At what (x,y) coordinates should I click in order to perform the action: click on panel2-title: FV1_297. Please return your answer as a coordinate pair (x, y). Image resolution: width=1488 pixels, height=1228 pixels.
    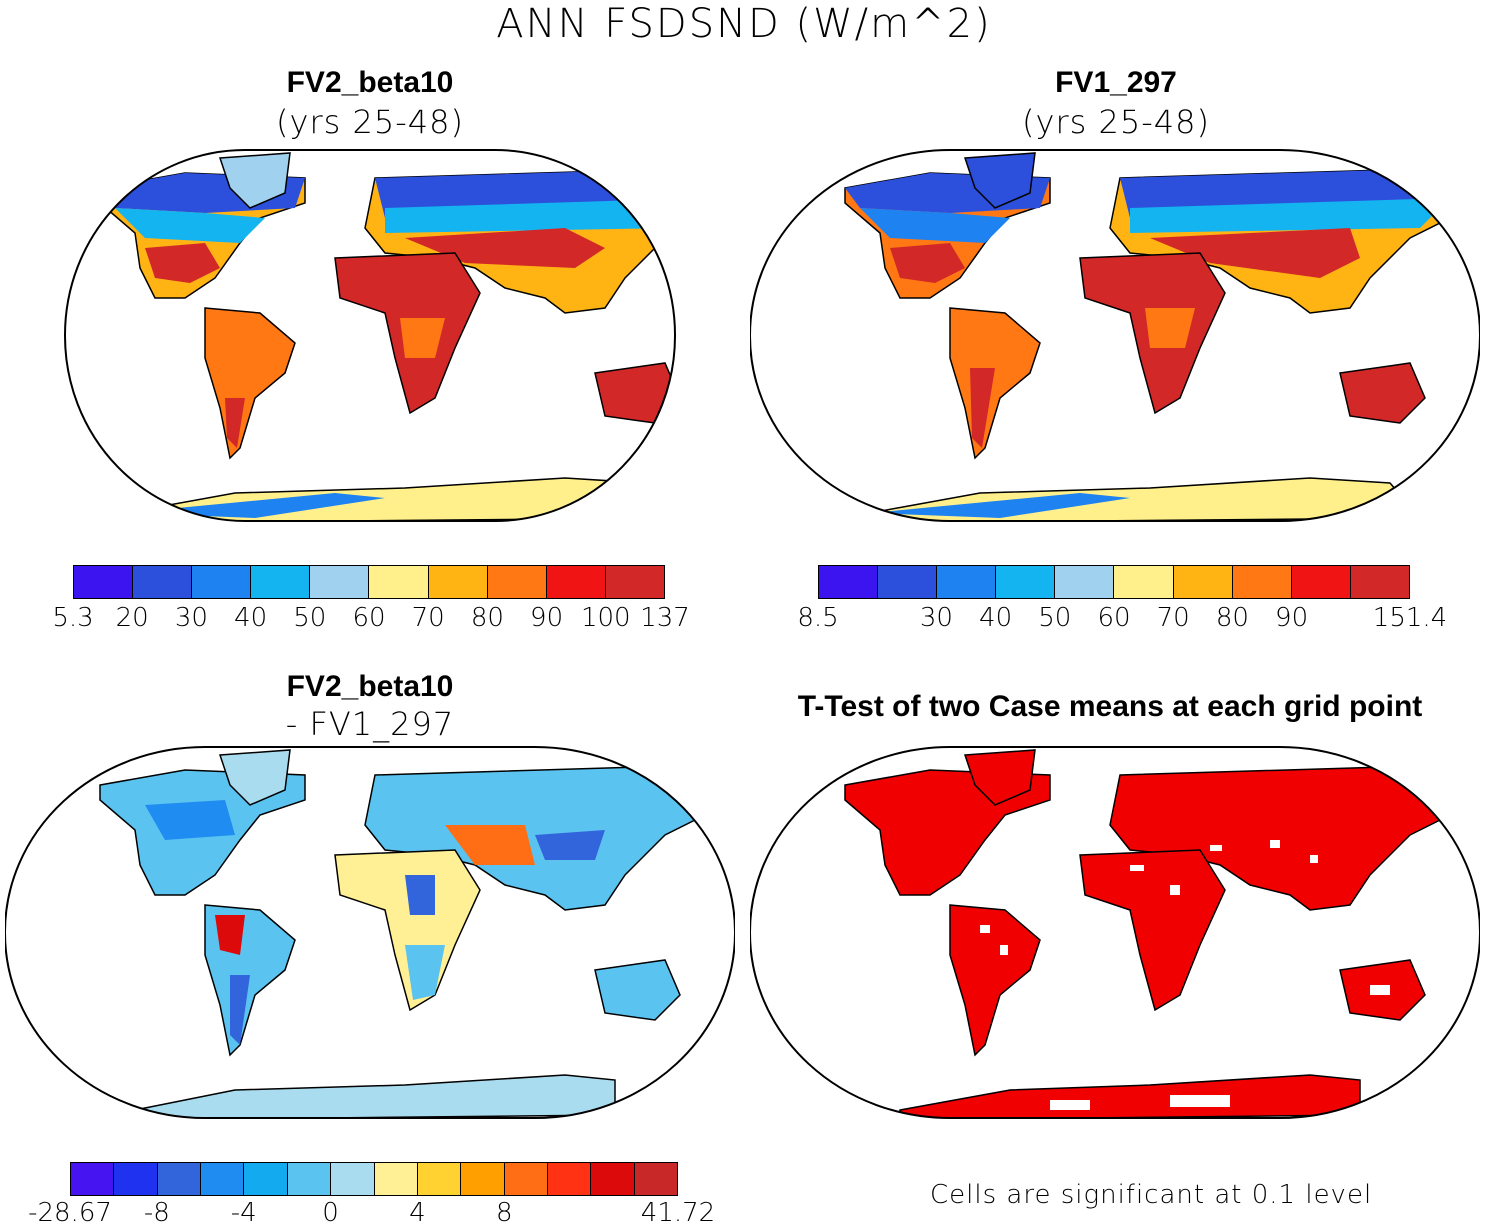
    Looking at the image, I should click on (1116, 82).